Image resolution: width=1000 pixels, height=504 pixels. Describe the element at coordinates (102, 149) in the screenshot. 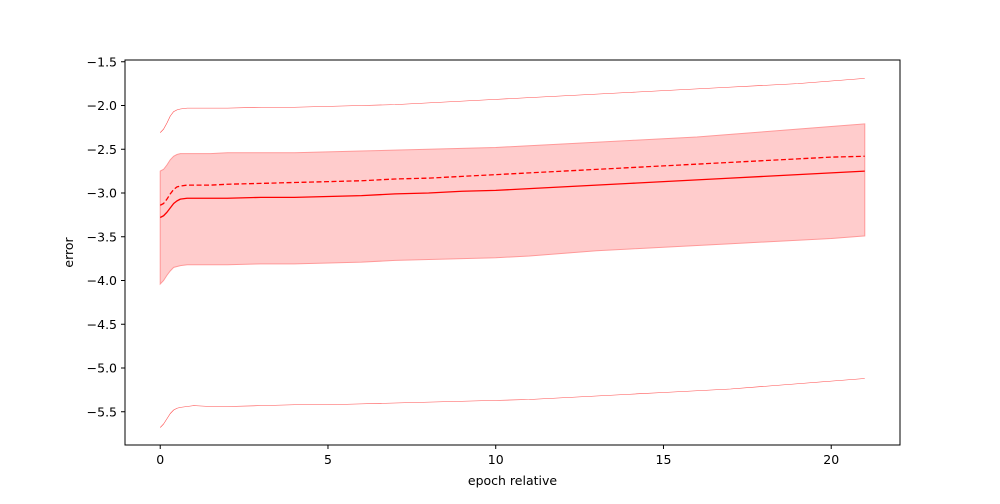

I see `y-tick-label: −2.5` at that location.